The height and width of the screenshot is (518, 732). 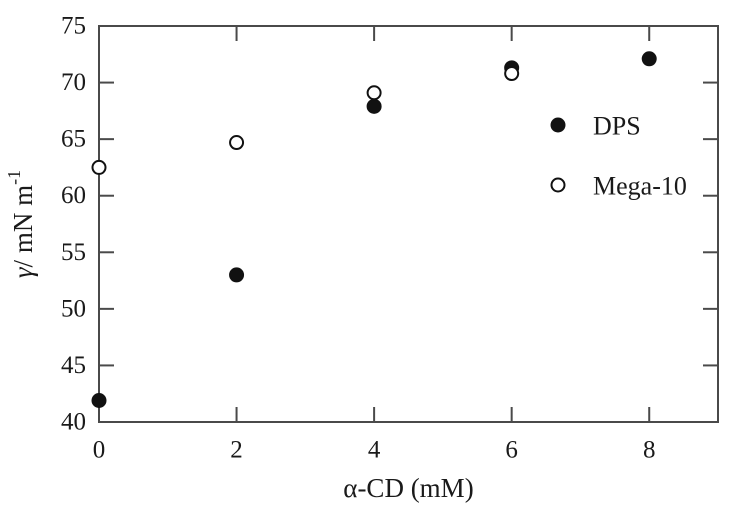 I want to click on x-tick-label: 0, so click(x=99, y=450).